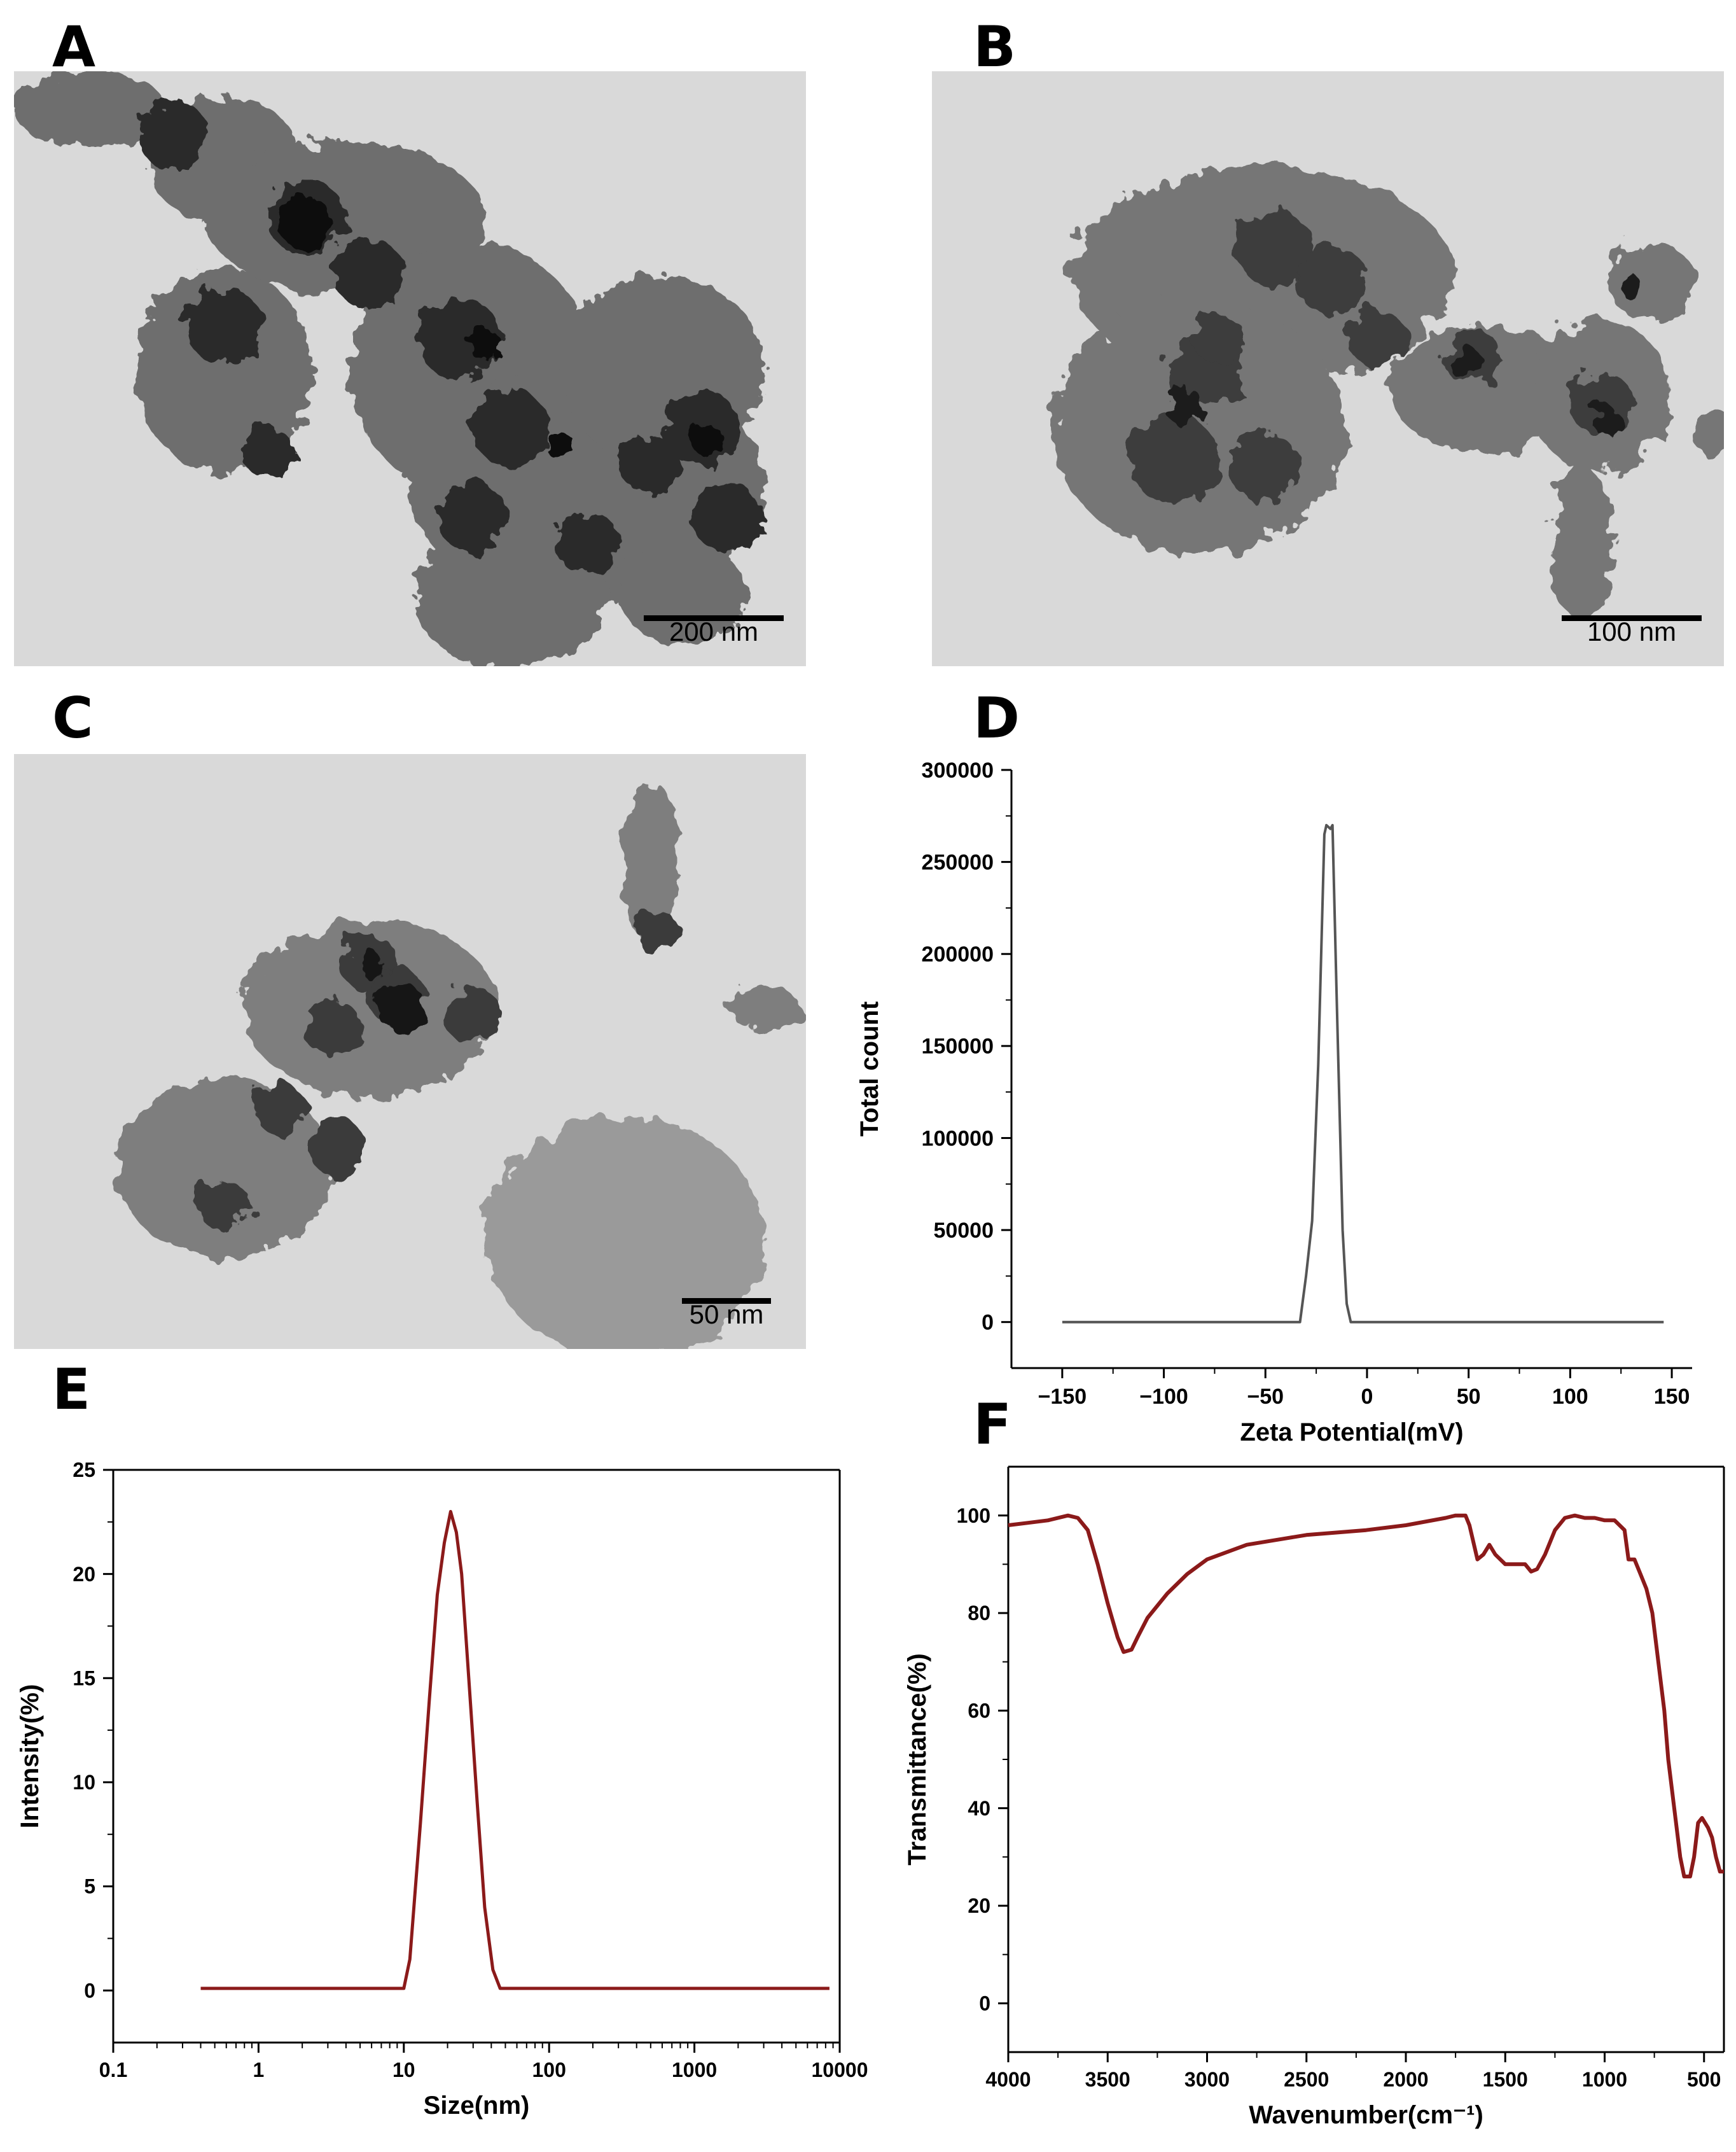 The height and width of the screenshot is (2152, 1736). Describe the element at coordinates (71, 1390) in the screenshot. I see `panel-letter-e: E` at that location.